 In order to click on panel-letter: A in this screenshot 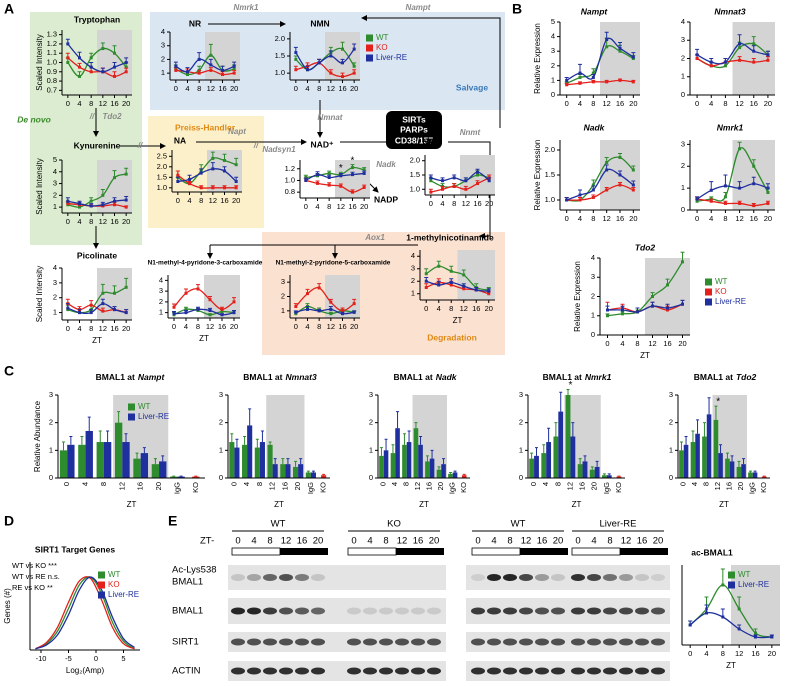, I will do `click(9, 9)`.